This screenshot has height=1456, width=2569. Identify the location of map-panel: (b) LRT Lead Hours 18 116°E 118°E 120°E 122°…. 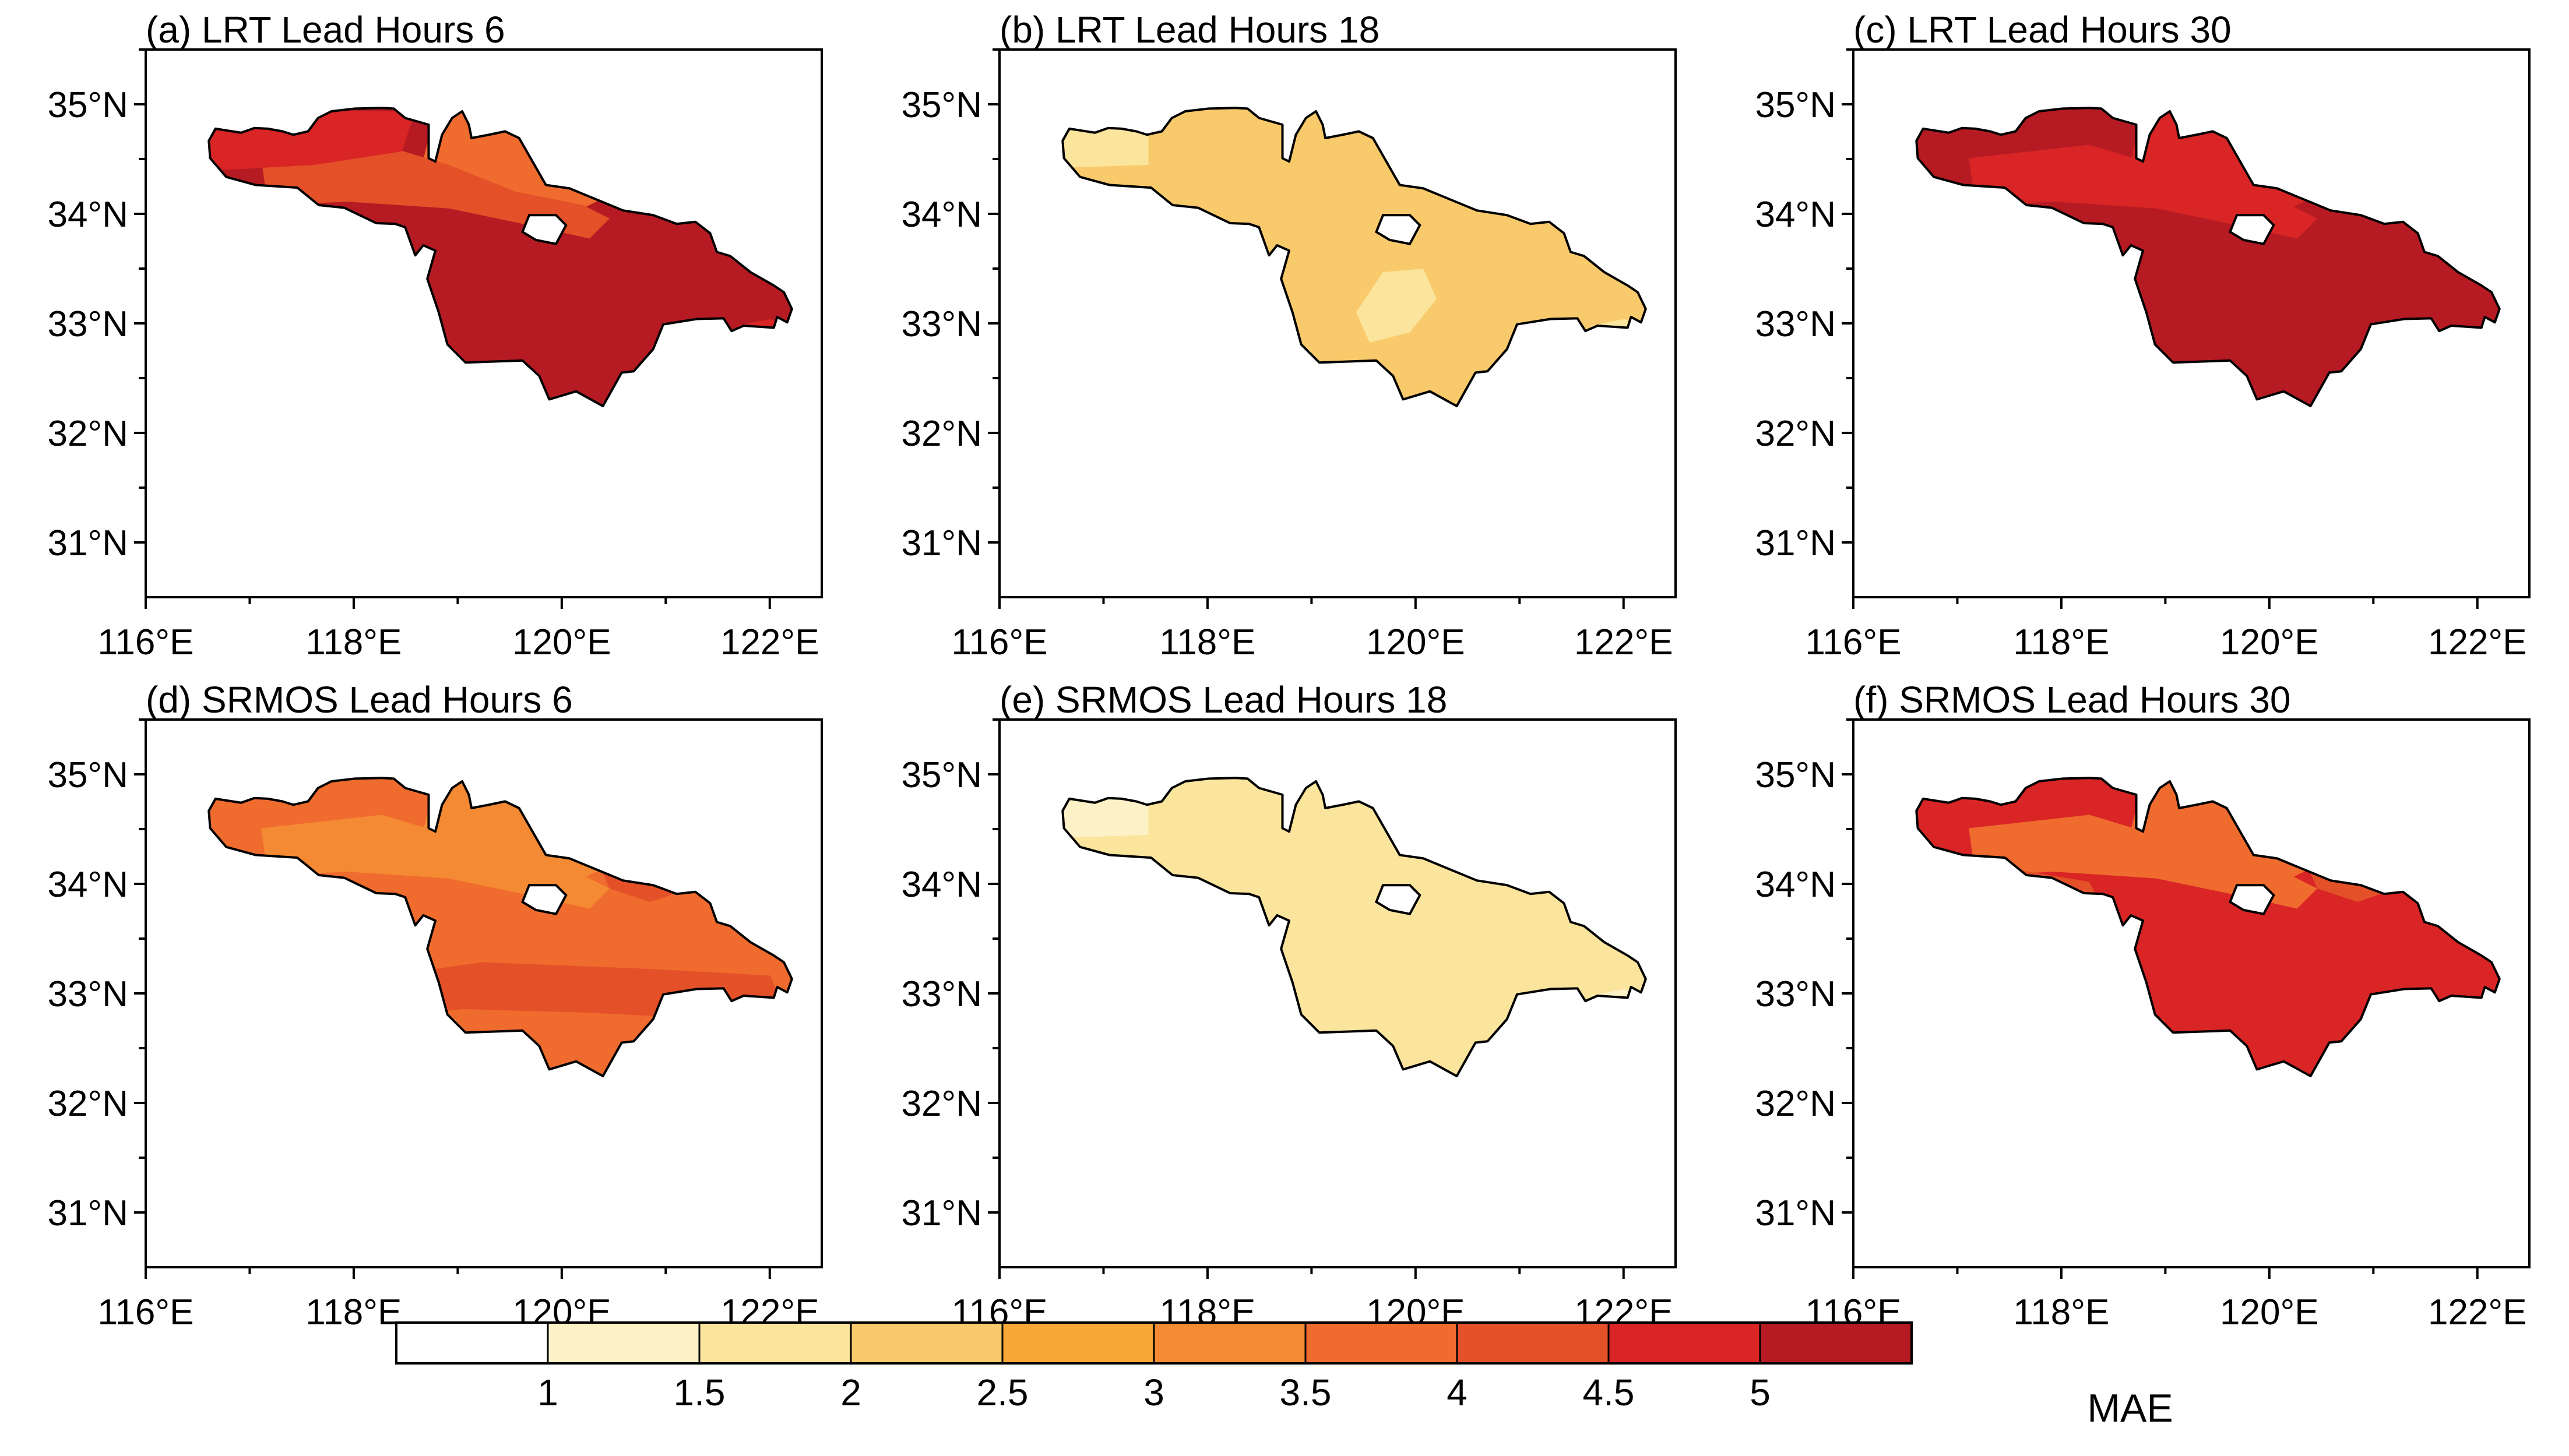
(1289, 335).